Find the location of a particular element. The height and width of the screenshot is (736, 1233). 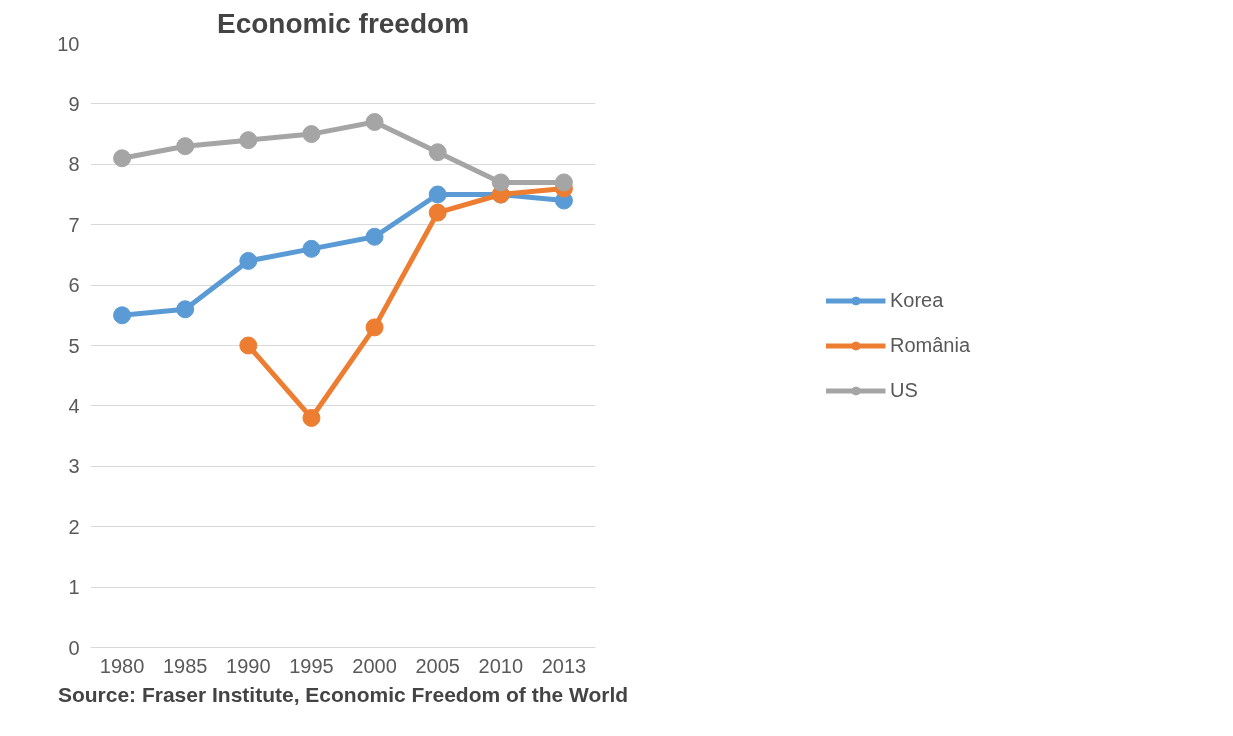

y-tick-label: 9 is located at coordinates (74, 103).